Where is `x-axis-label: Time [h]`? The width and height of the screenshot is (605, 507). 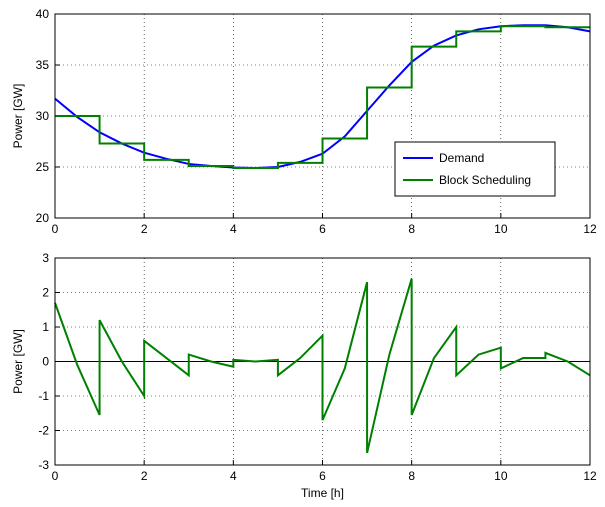 x-axis-label: Time [h] is located at coordinates (322, 493).